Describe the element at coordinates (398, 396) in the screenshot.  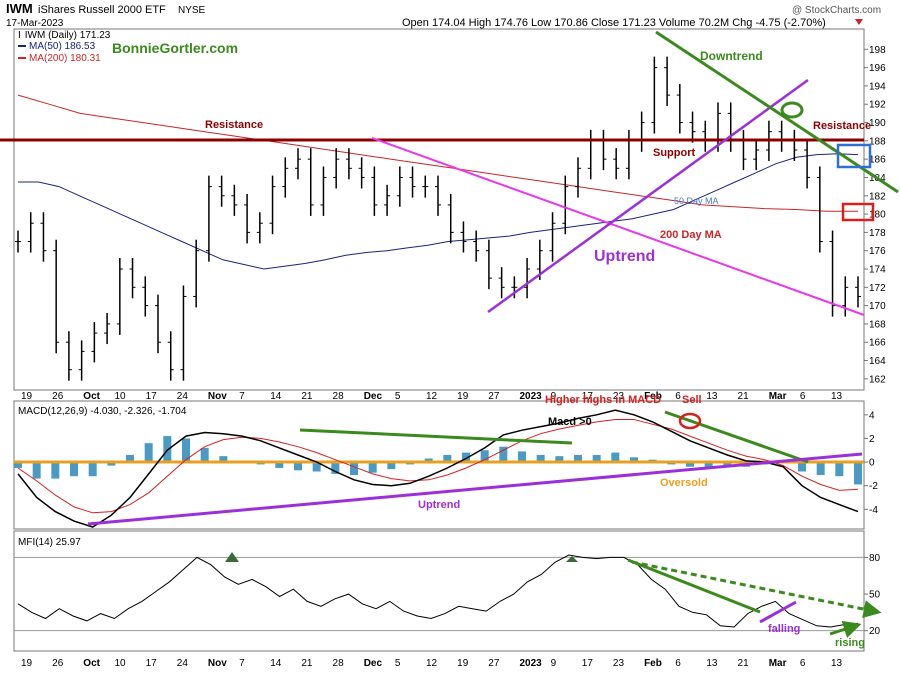
I see `x-axis-label: 5` at that location.